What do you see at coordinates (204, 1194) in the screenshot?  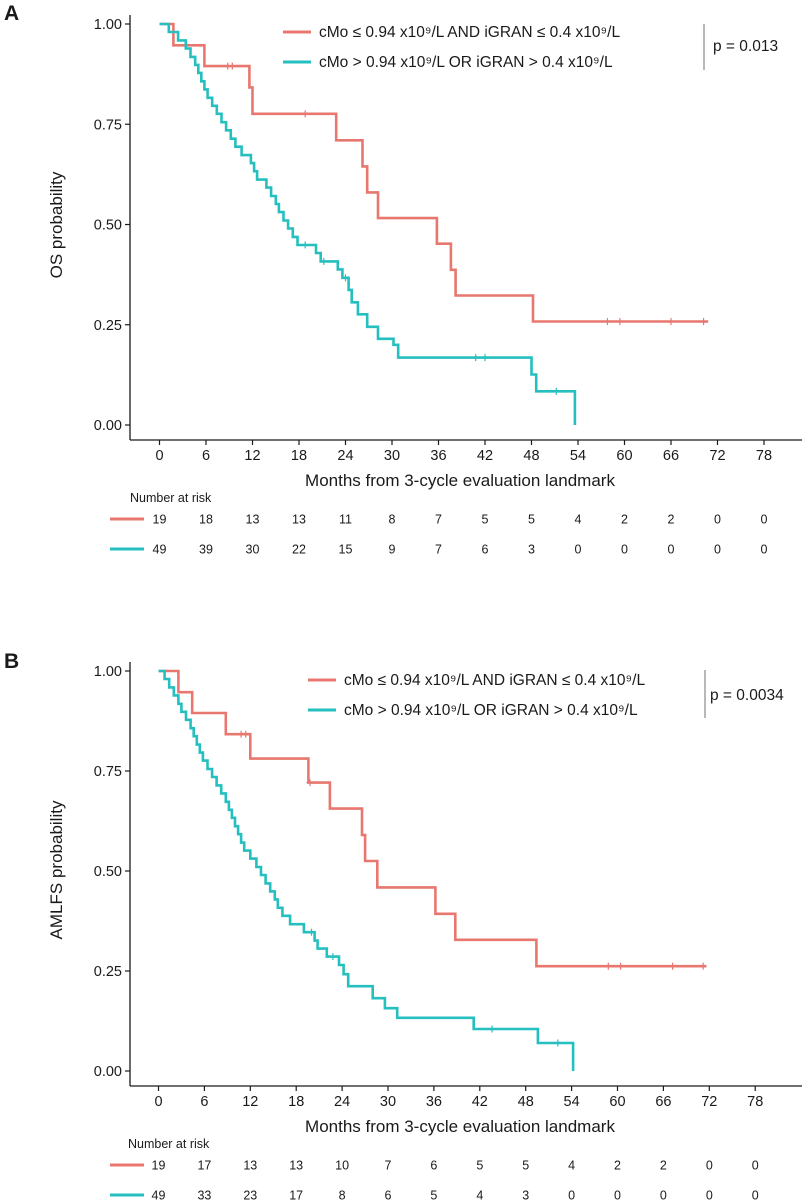 I see `risk-count: 33` at bounding box center [204, 1194].